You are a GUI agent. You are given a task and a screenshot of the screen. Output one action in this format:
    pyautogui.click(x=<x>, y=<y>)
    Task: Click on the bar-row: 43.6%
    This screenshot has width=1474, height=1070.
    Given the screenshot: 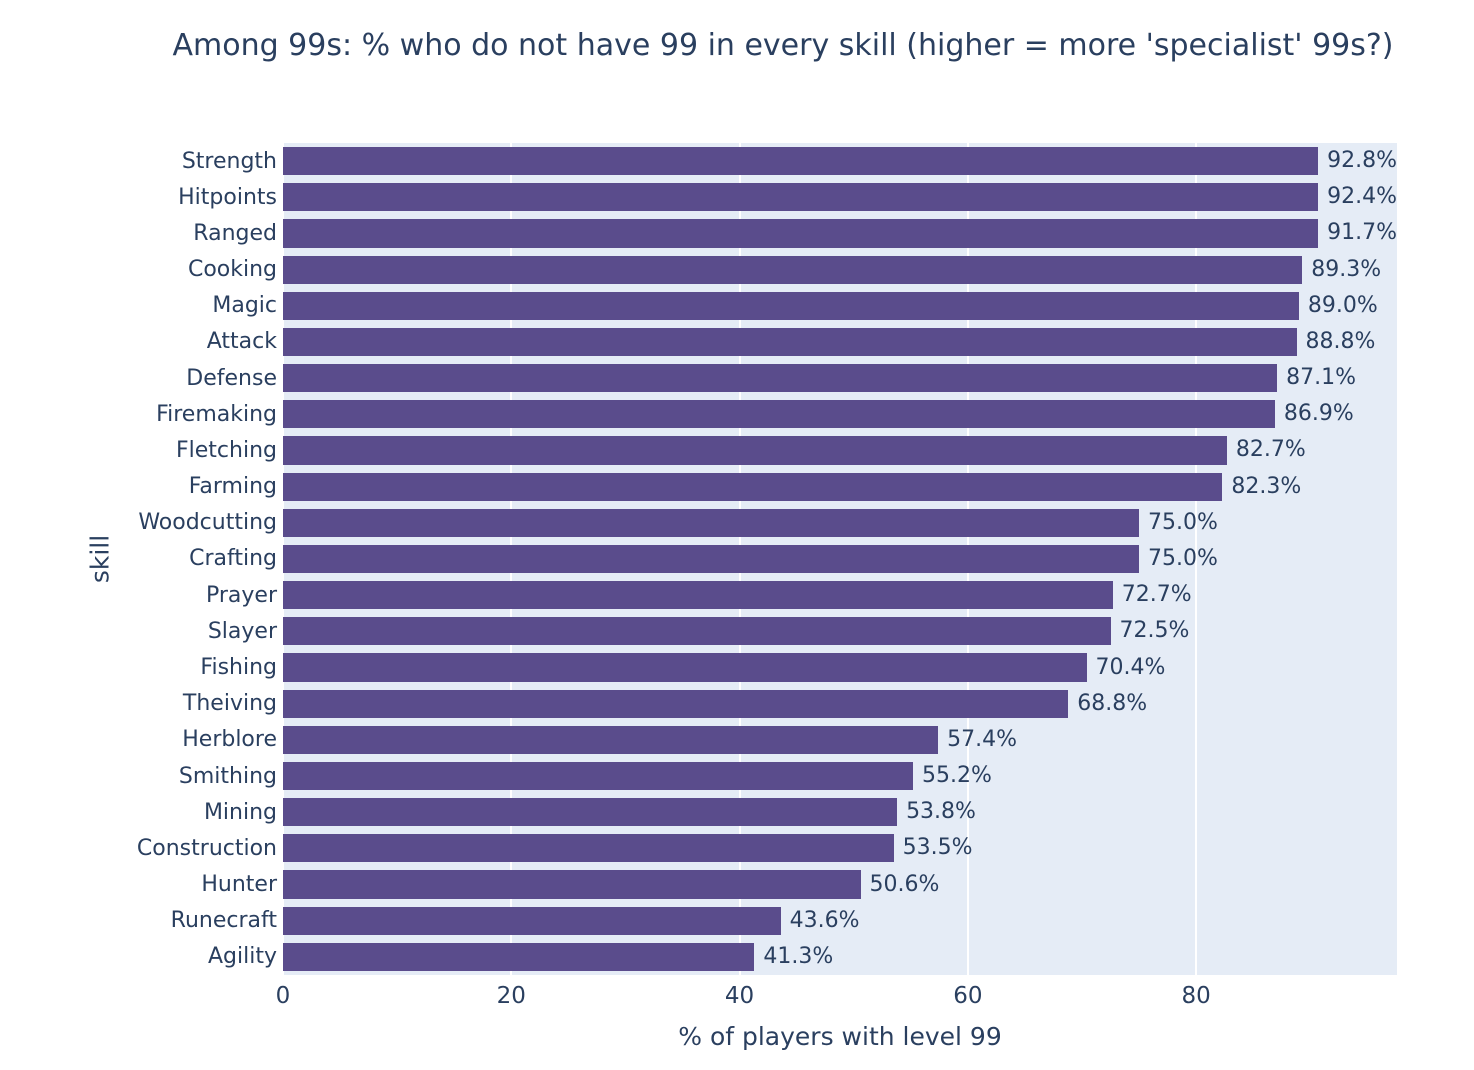 What is the action you would take?
    pyautogui.click(x=840, y=921)
    